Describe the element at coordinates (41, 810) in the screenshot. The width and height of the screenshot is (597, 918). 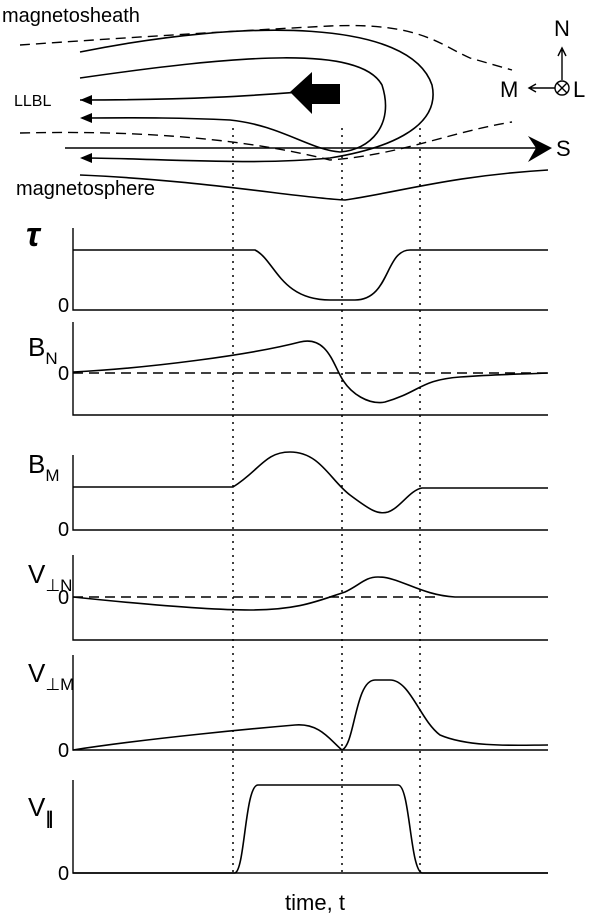
I see `panel-label: V∥` at that location.